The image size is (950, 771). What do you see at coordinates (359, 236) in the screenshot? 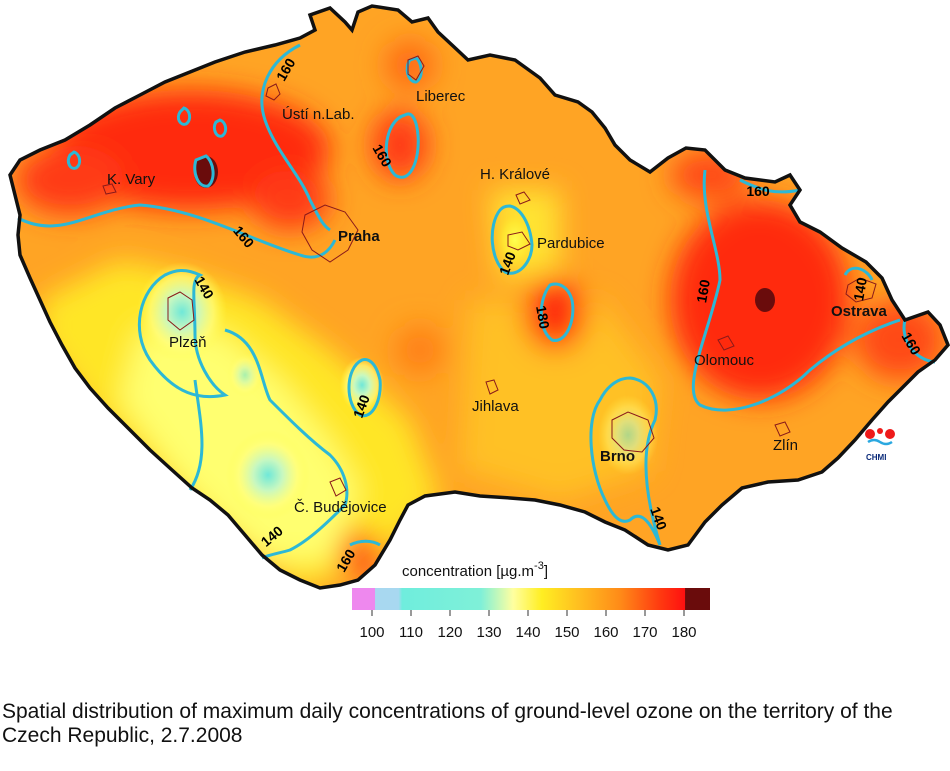
I see `city-label: Praha` at bounding box center [359, 236].